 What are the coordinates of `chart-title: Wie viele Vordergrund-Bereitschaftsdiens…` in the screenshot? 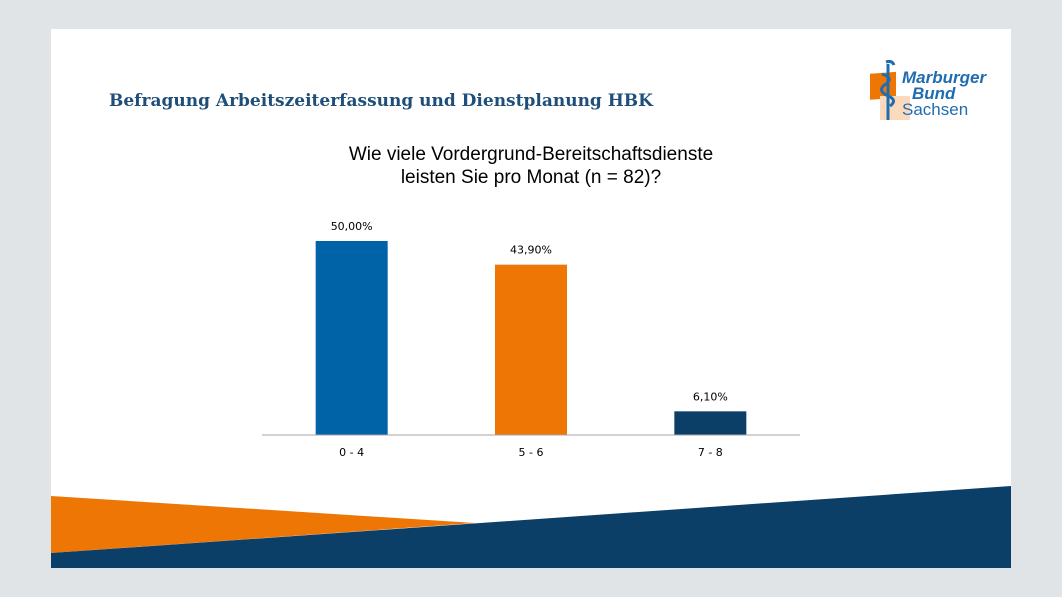 It's located at (531, 166).